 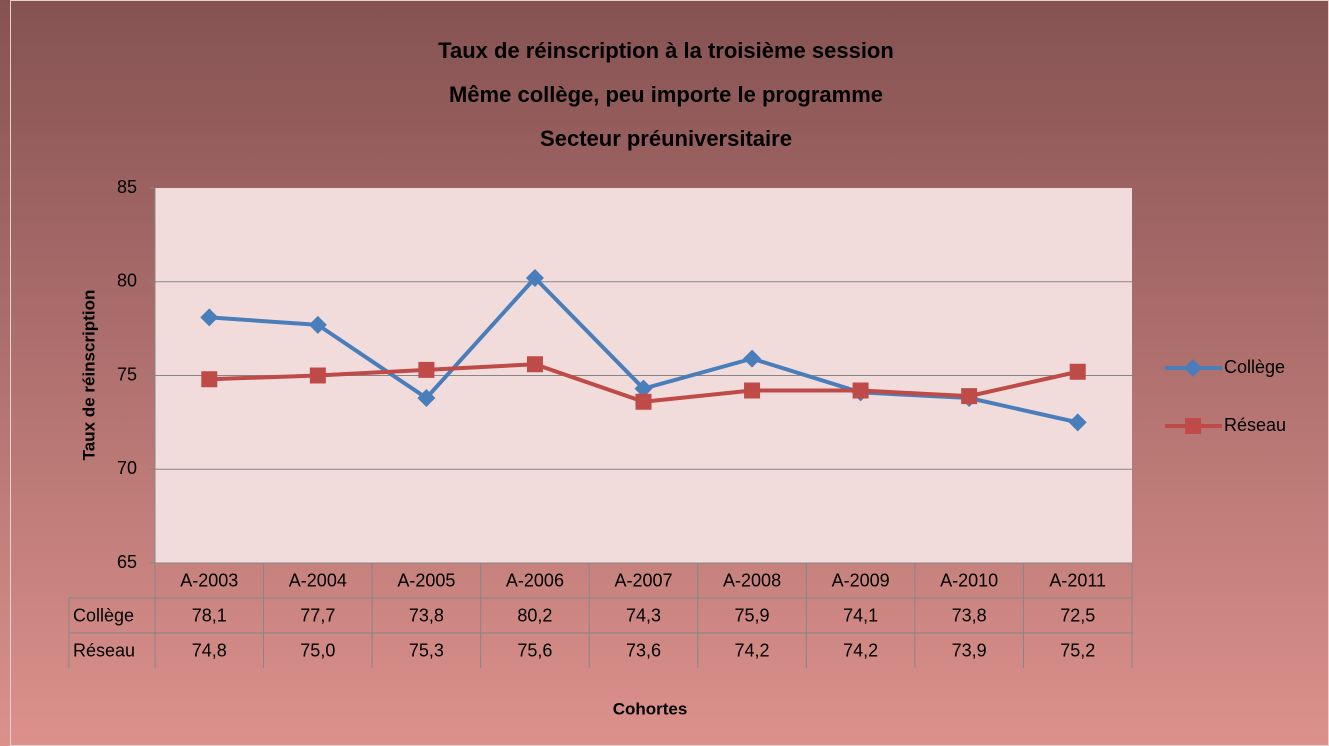 I want to click on table-value: 75,9, so click(x=752, y=615).